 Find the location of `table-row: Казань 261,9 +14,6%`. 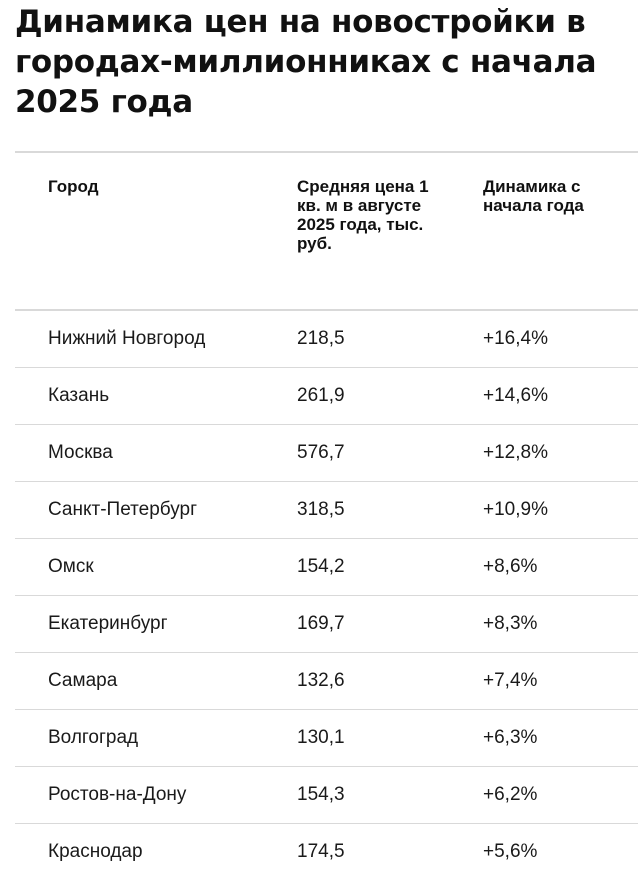

table-row: Казань 261,9 +14,6% is located at coordinates (326, 396).